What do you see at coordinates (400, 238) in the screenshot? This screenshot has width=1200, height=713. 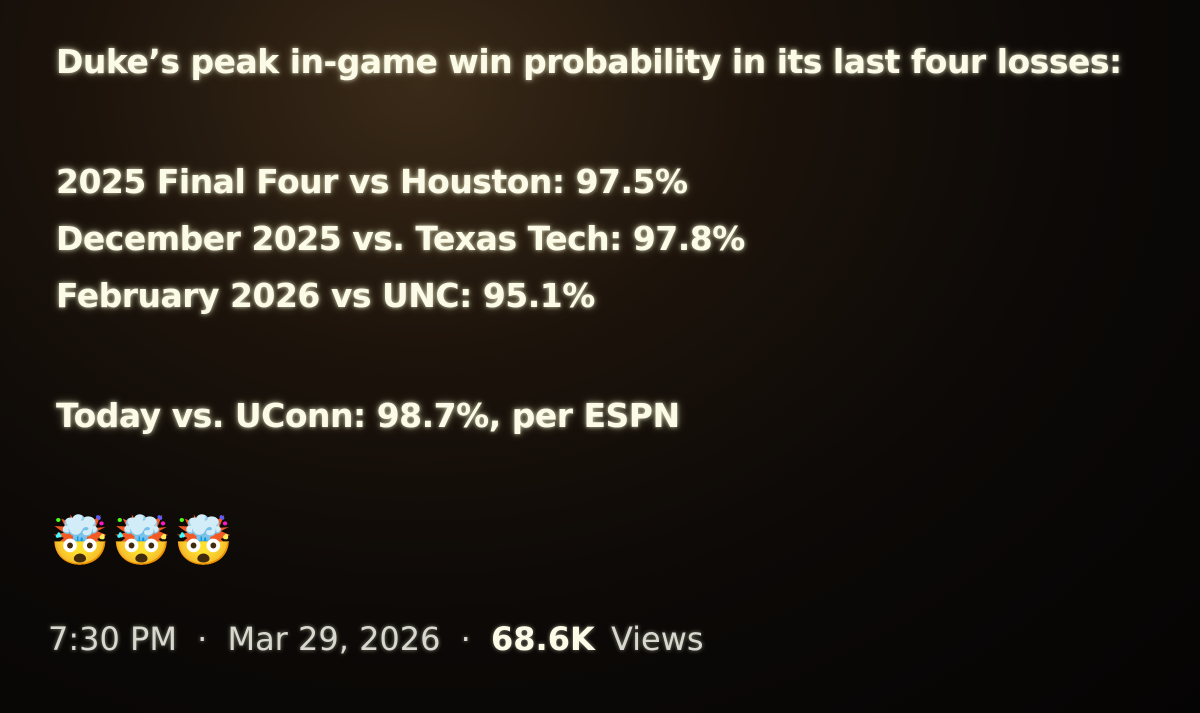 I see `post-line: December 2025 vs. Texas Tech: 97.8%` at bounding box center [400, 238].